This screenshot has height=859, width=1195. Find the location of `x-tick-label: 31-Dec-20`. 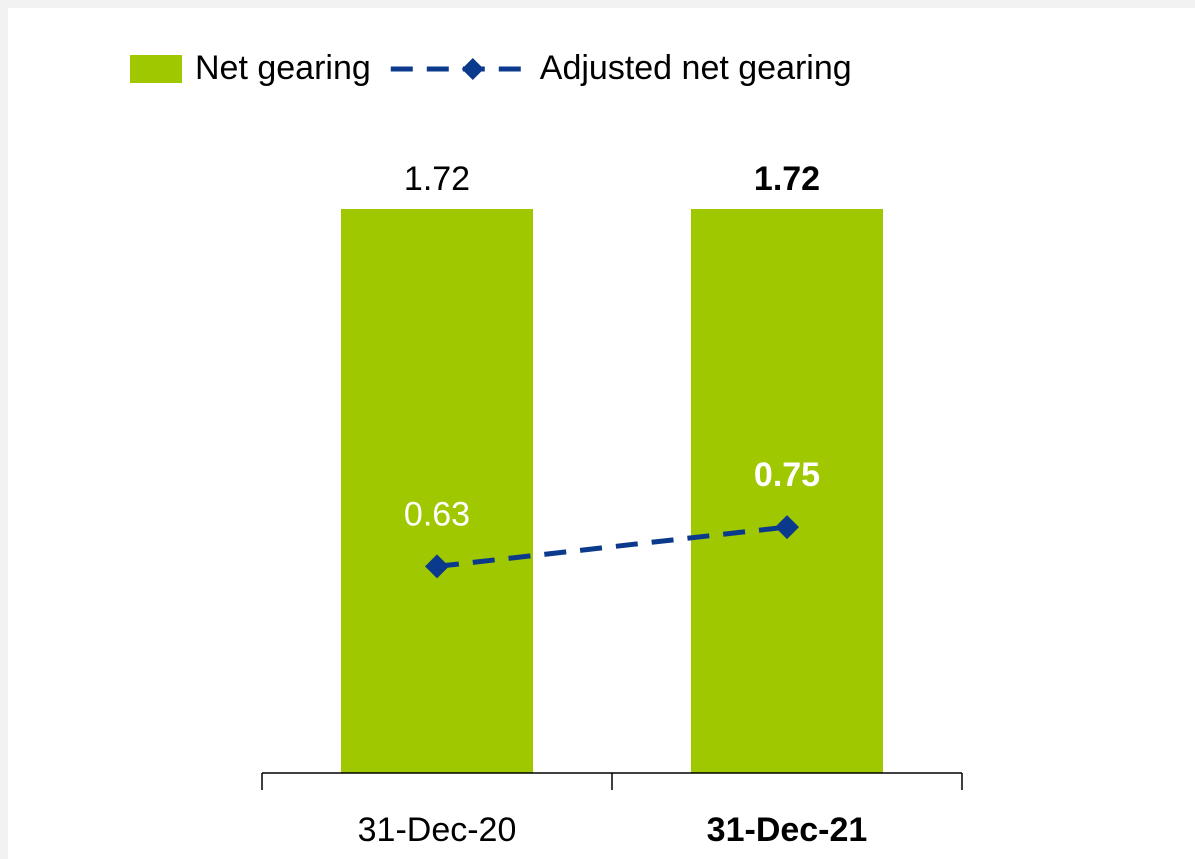

x-tick-label: 31-Dec-20 is located at coordinates (437, 830).